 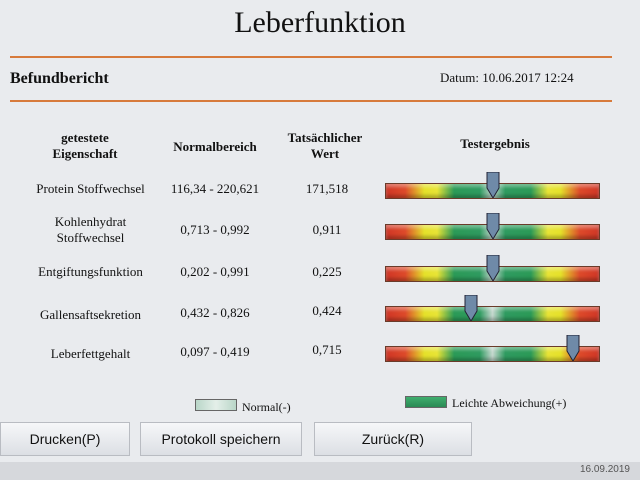 I want to click on section-label: Befundbericht, so click(x=59, y=78).